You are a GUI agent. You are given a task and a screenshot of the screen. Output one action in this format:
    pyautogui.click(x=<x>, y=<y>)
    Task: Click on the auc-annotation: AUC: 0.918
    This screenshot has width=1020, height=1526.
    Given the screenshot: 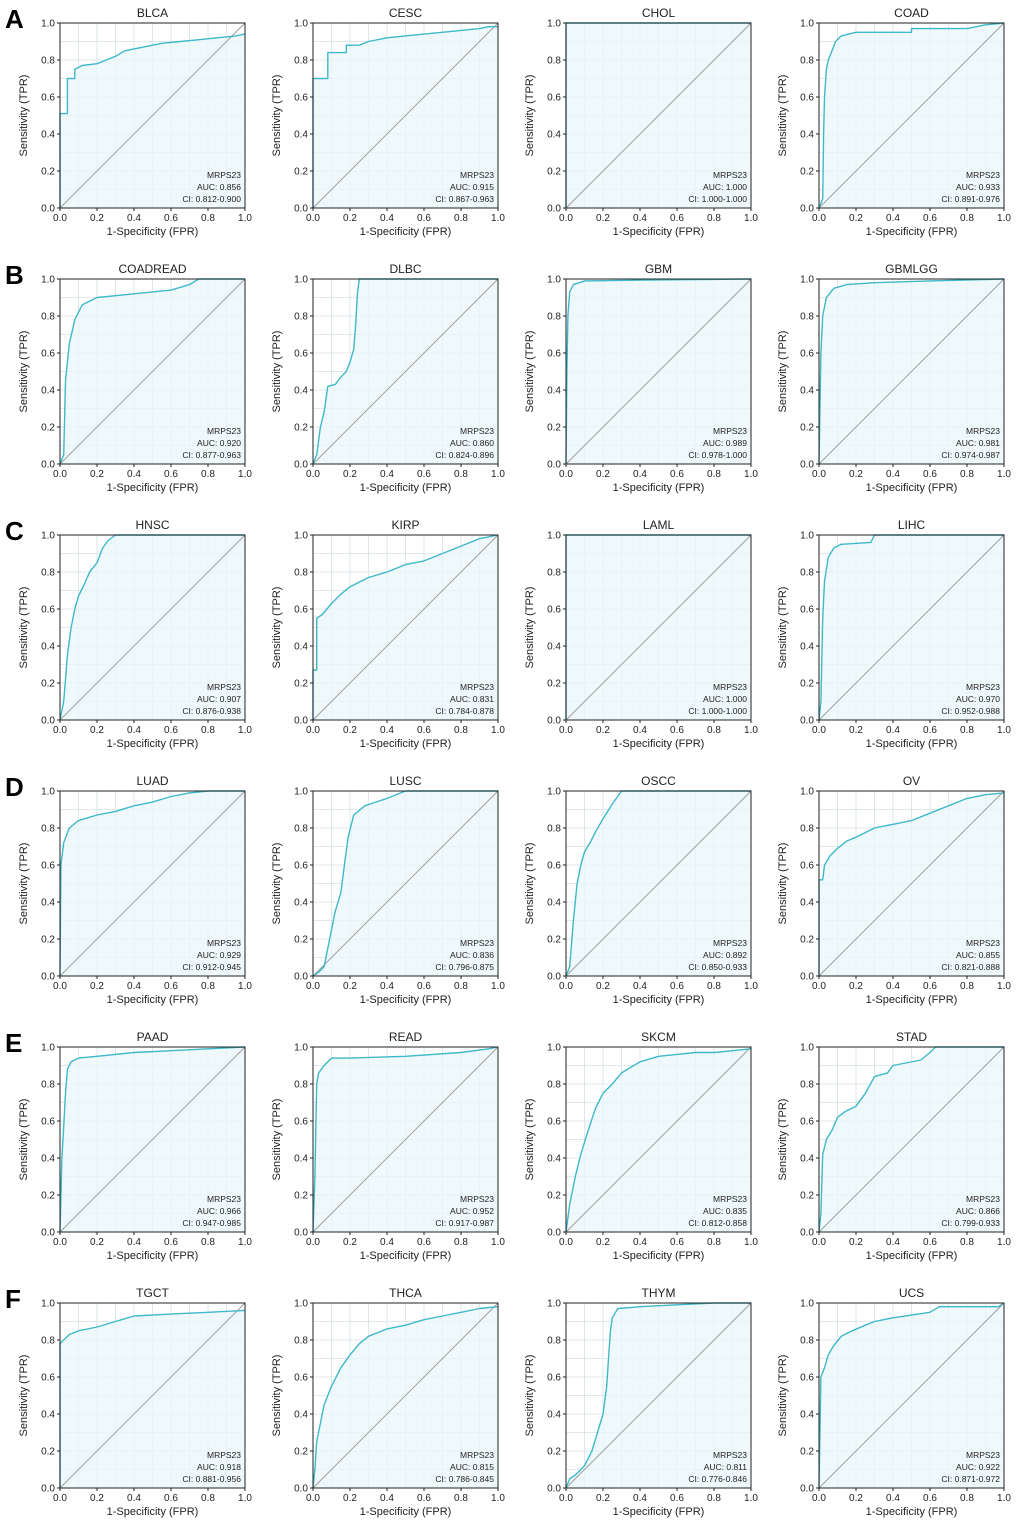 What is the action you would take?
    pyautogui.click(x=219, y=1467)
    